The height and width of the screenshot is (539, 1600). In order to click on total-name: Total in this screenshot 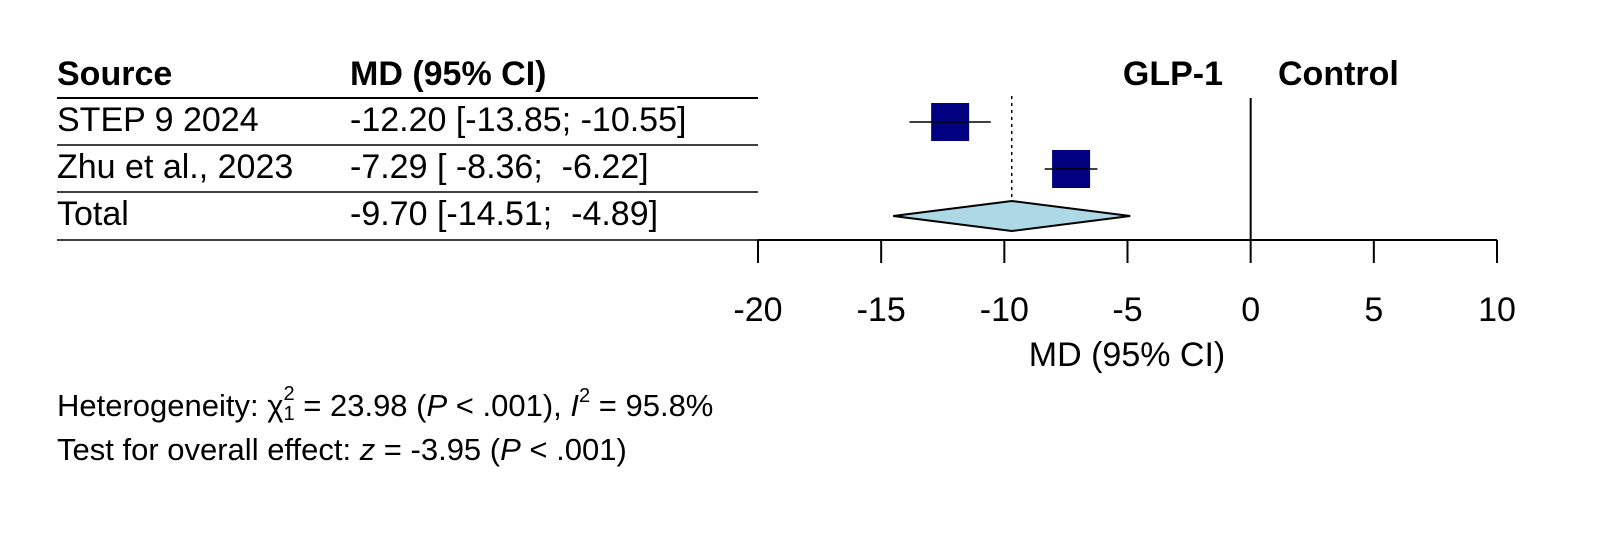, I will do `click(93, 214)`.